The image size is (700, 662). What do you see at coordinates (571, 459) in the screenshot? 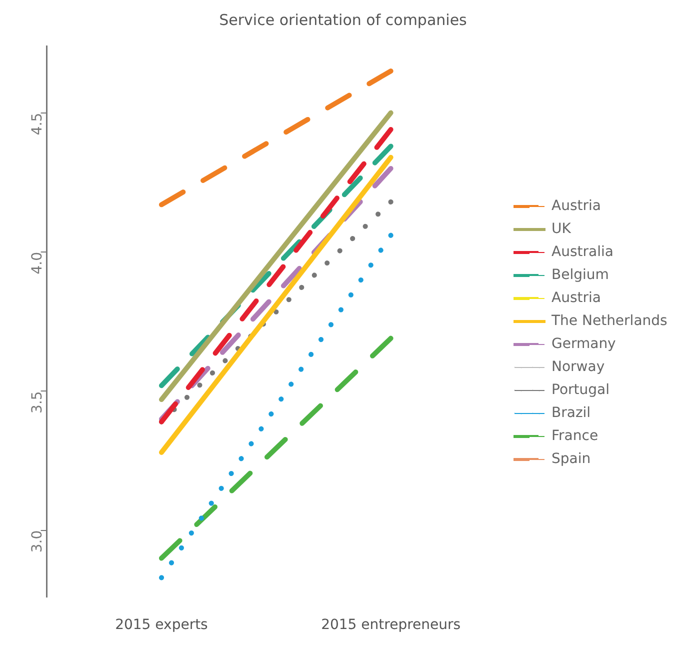
I see `legend-label: Spain` at bounding box center [571, 459].